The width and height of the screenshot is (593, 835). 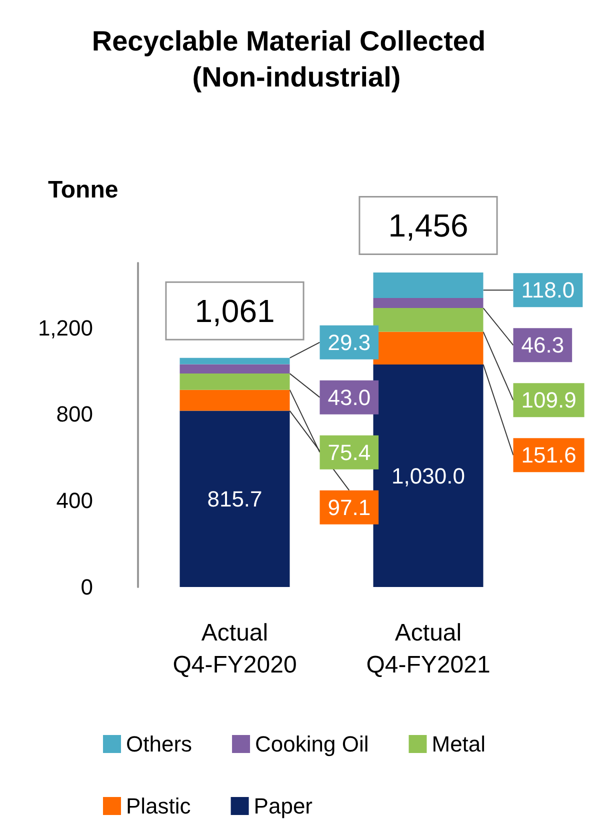 What do you see at coordinates (65, 327) in the screenshot?
I see `y-tick-label: 1,200` at bounding box center [65, 327].